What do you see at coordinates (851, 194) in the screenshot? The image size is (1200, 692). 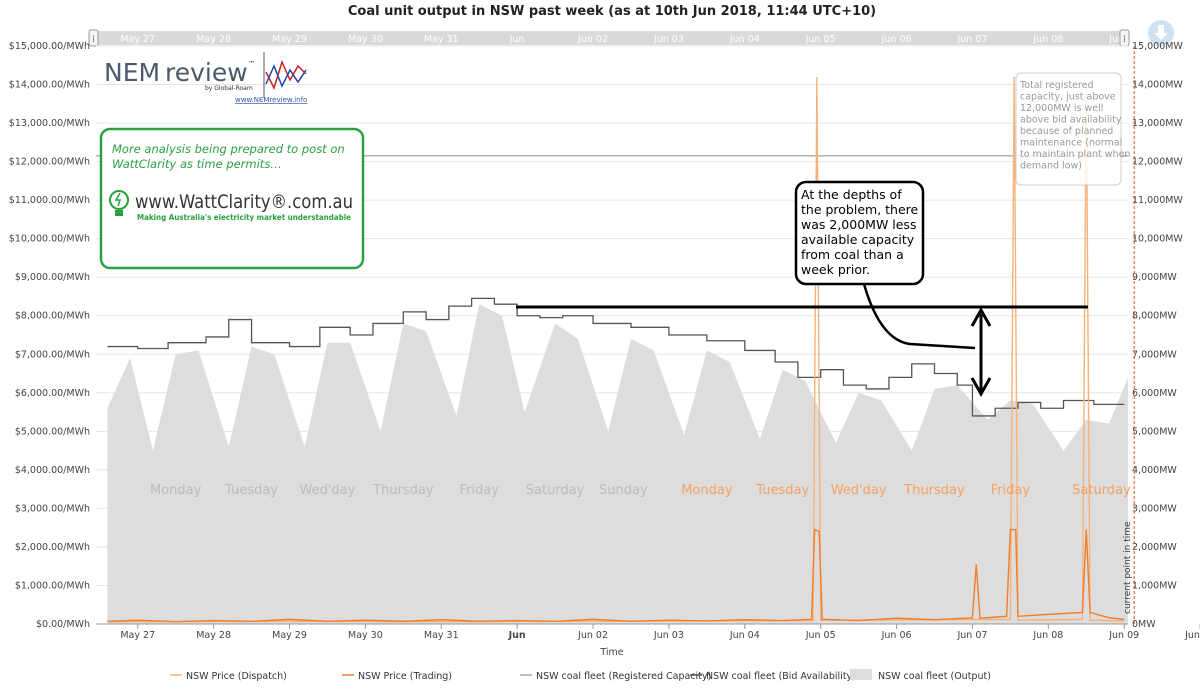 I see `callout-line: At the depths of` at bounding box center [851, 194].